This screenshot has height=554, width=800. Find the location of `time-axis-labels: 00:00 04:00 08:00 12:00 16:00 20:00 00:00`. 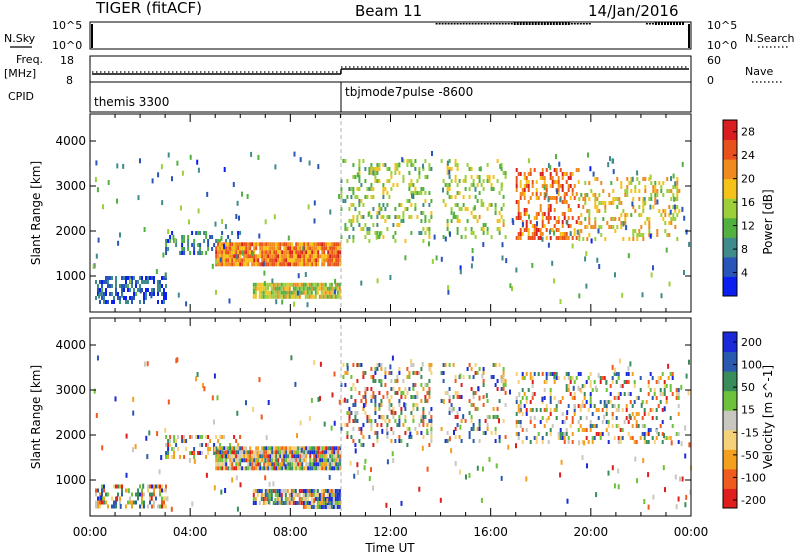

time-axis-labels: 00:00 04:00 08:00 12:00 16:00 20:00 00:00 is located at coordinates (391, 532).